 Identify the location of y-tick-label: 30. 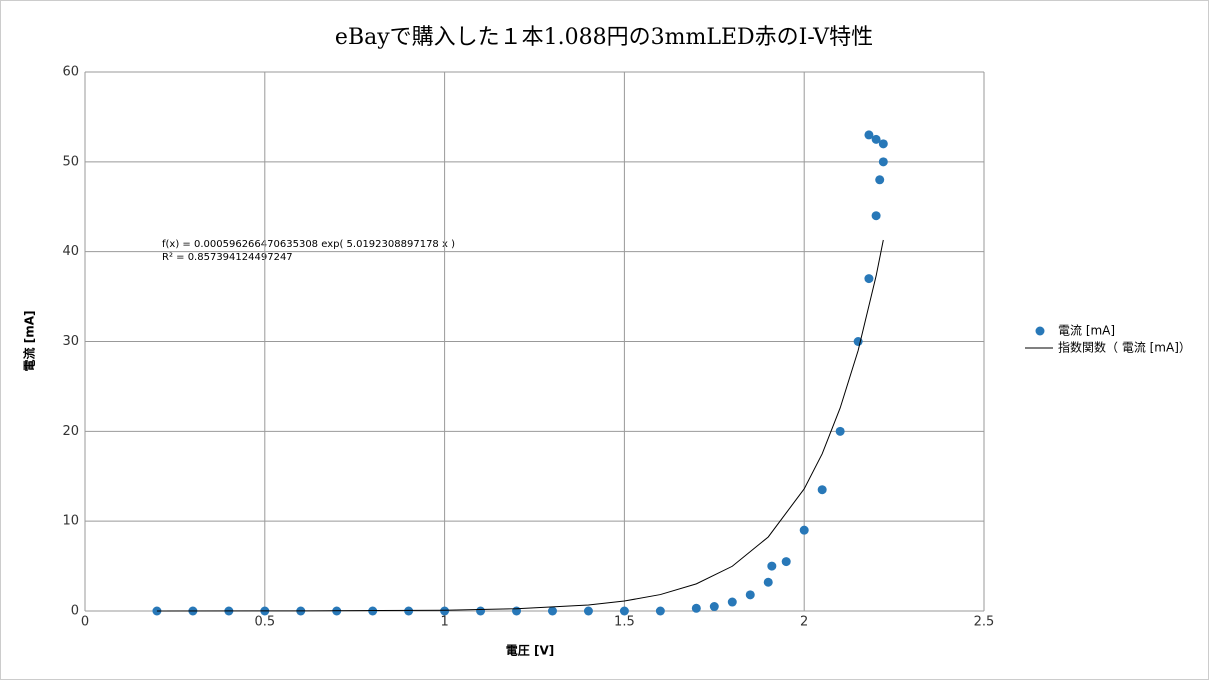
(70, 341).